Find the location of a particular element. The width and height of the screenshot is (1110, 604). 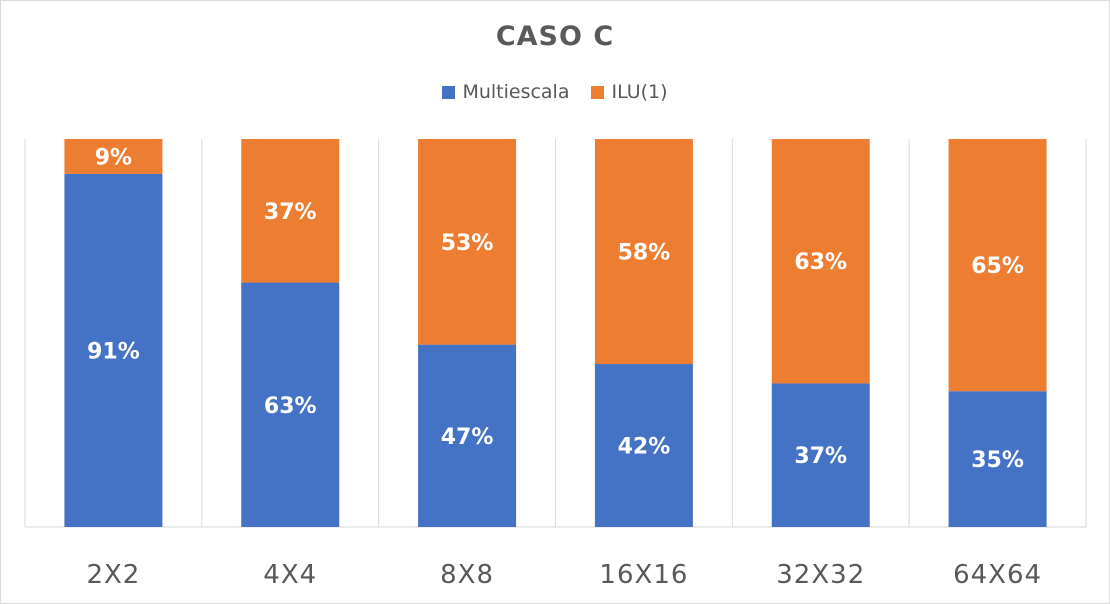

legend-swatch-multiescala is located at coordinates (449, 92).